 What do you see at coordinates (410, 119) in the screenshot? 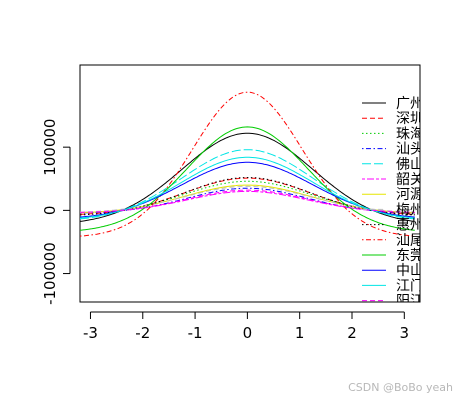
I see `legend-entry: 深圳` at bounding box center [410, 119].